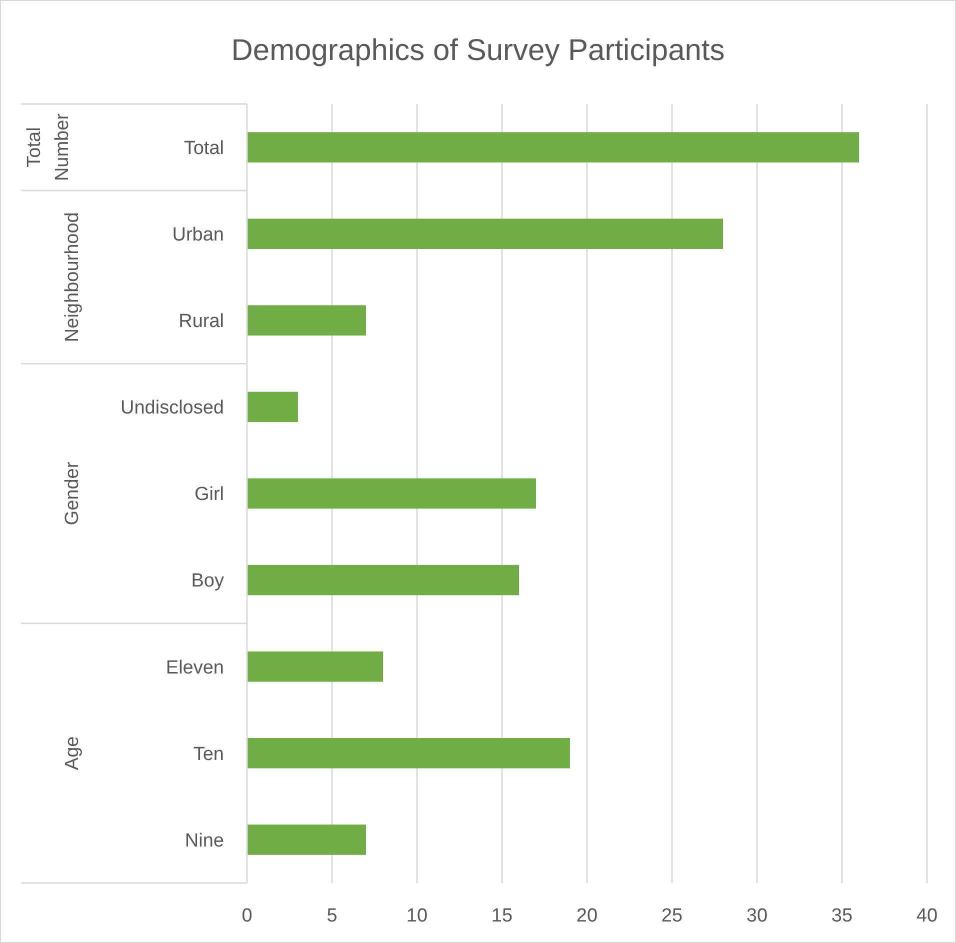 The height and width of the screenshot is (943, 956). I want to click on x-tick-label: 0, so click(247, 916).